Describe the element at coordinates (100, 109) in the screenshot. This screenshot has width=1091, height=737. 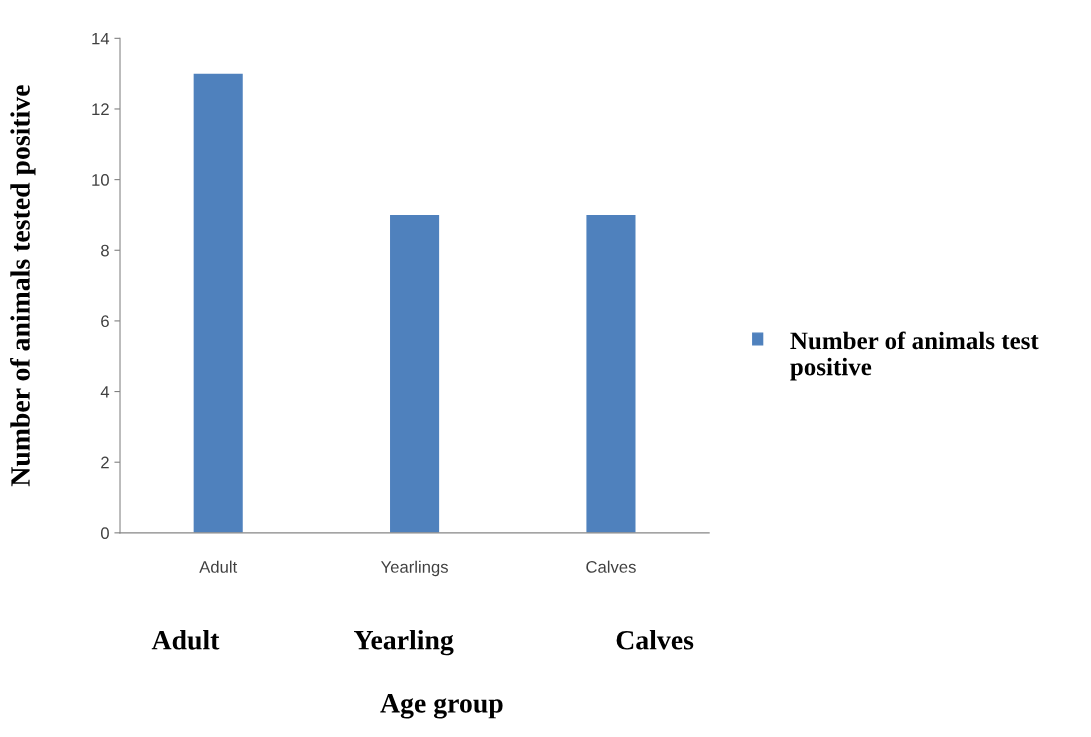
I see `y-tick-label: 12` at that location.